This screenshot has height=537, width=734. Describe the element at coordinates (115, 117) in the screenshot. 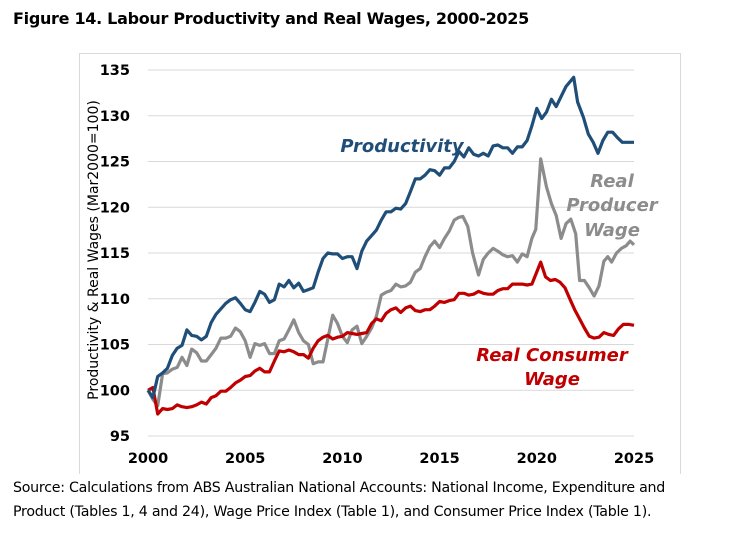

I see `y-tick-label: 130` at that location.